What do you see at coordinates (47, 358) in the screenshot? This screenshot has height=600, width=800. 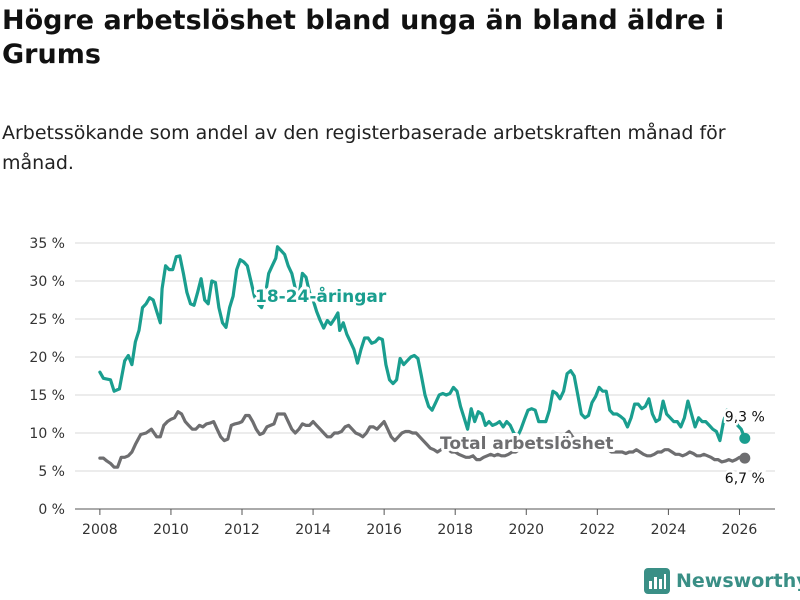 I see `y-tick-label: 20 %` at bounding box center [47, 358].